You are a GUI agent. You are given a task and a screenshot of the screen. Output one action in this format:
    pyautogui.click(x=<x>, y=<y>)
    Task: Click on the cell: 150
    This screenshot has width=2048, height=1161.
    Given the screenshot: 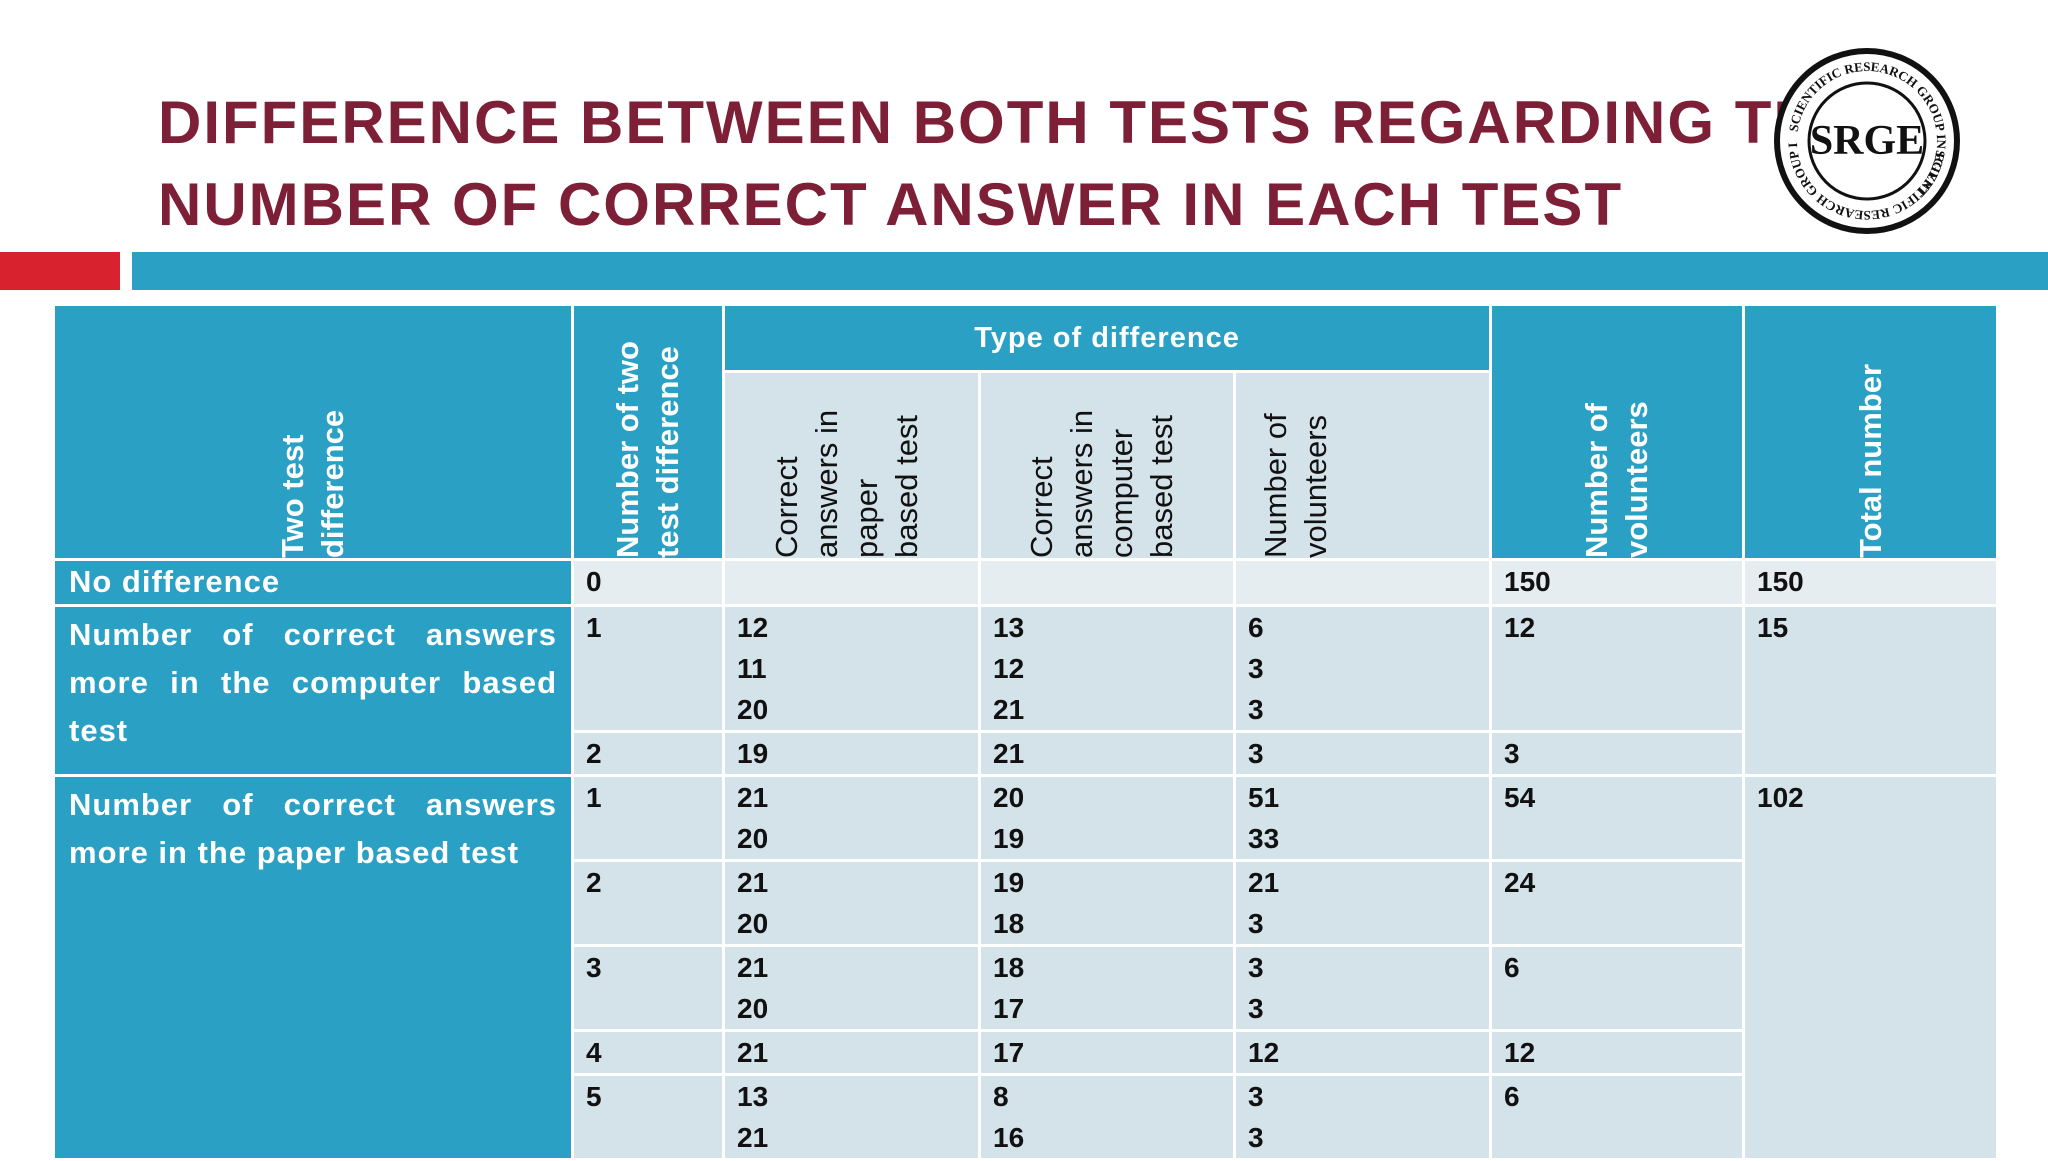 What is the action you would take?
    pyautogui.click(x=1871, y=582)
    